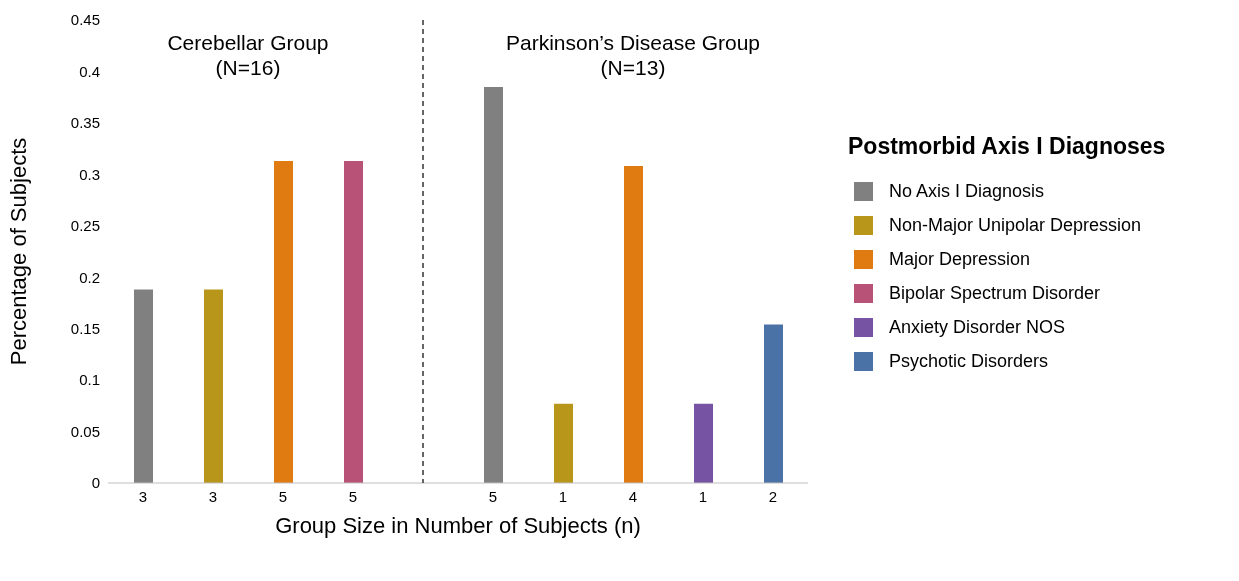  Describe the element at coordinates (85, 328) in the screenshot. I see `y-tick-label: 0.15` at that location.